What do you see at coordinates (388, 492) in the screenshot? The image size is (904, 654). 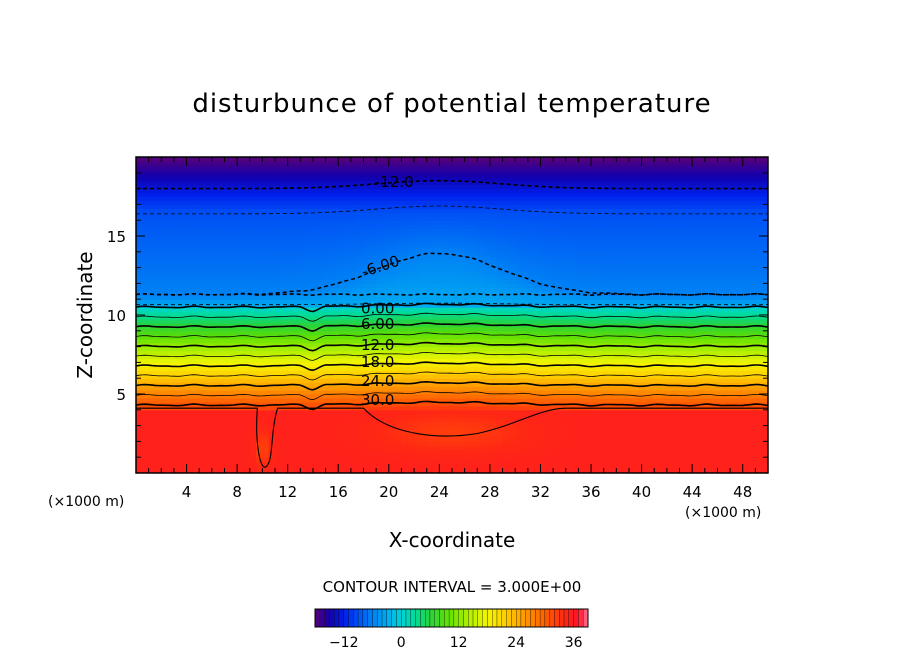 I see `x-tick-label: 20` at bounding box center [388, 492].